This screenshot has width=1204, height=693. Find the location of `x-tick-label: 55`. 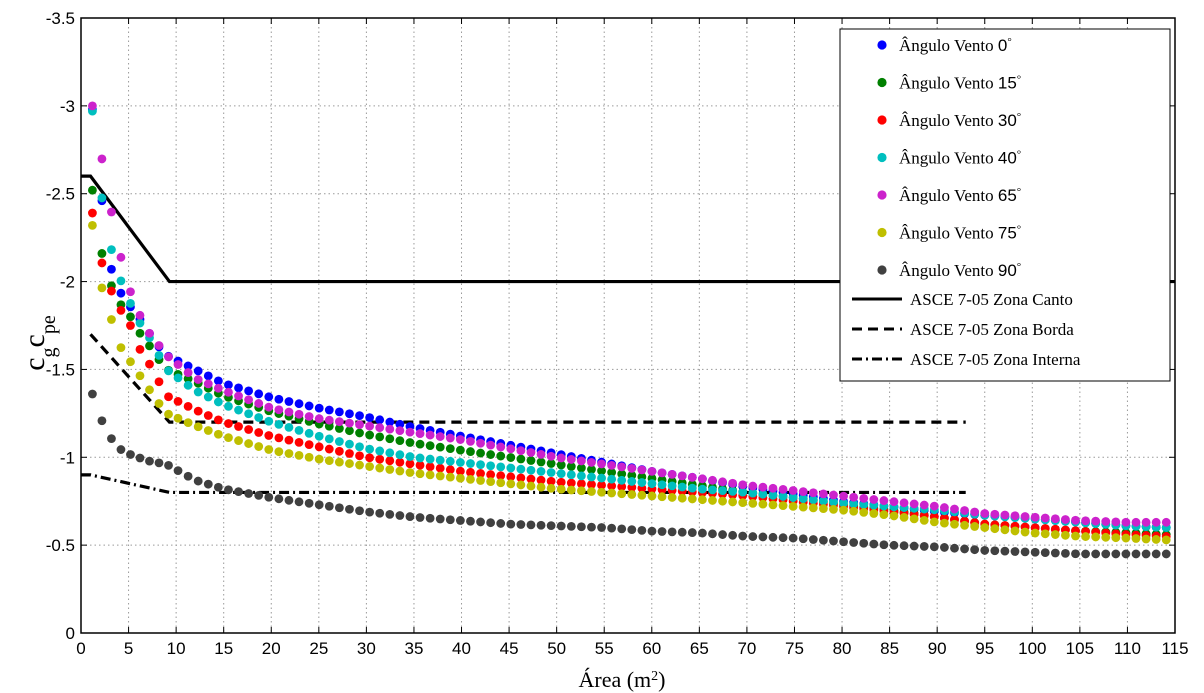

x-tick-label: 55 is located at coordinates (604, 648).